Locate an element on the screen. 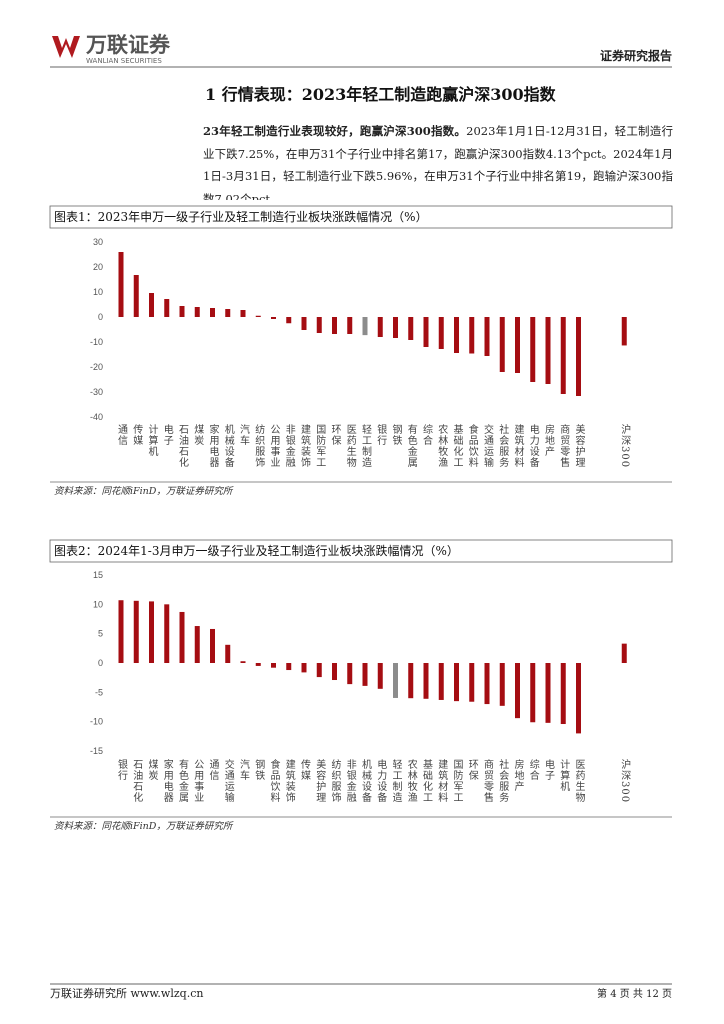 This screenshot has width=724, height=1024. x-tick-label: 公用事业 is located at coordinates (198, 781).